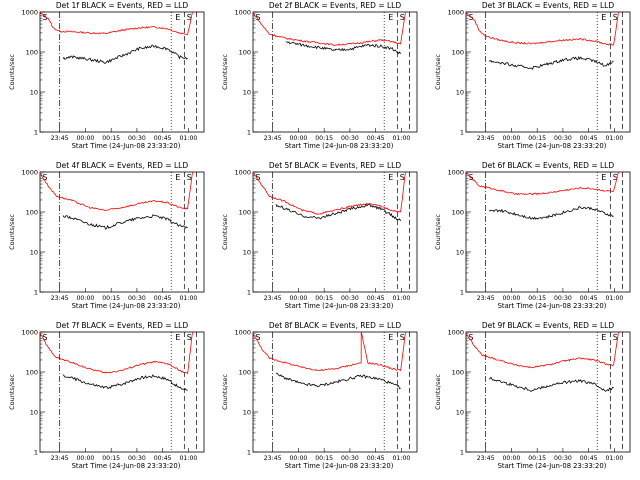 This screenshot has height=480, width=640. Describe the element at coordinates (512, 458) in the screenshot. I see `x-tick-label: 00:00` at that location.